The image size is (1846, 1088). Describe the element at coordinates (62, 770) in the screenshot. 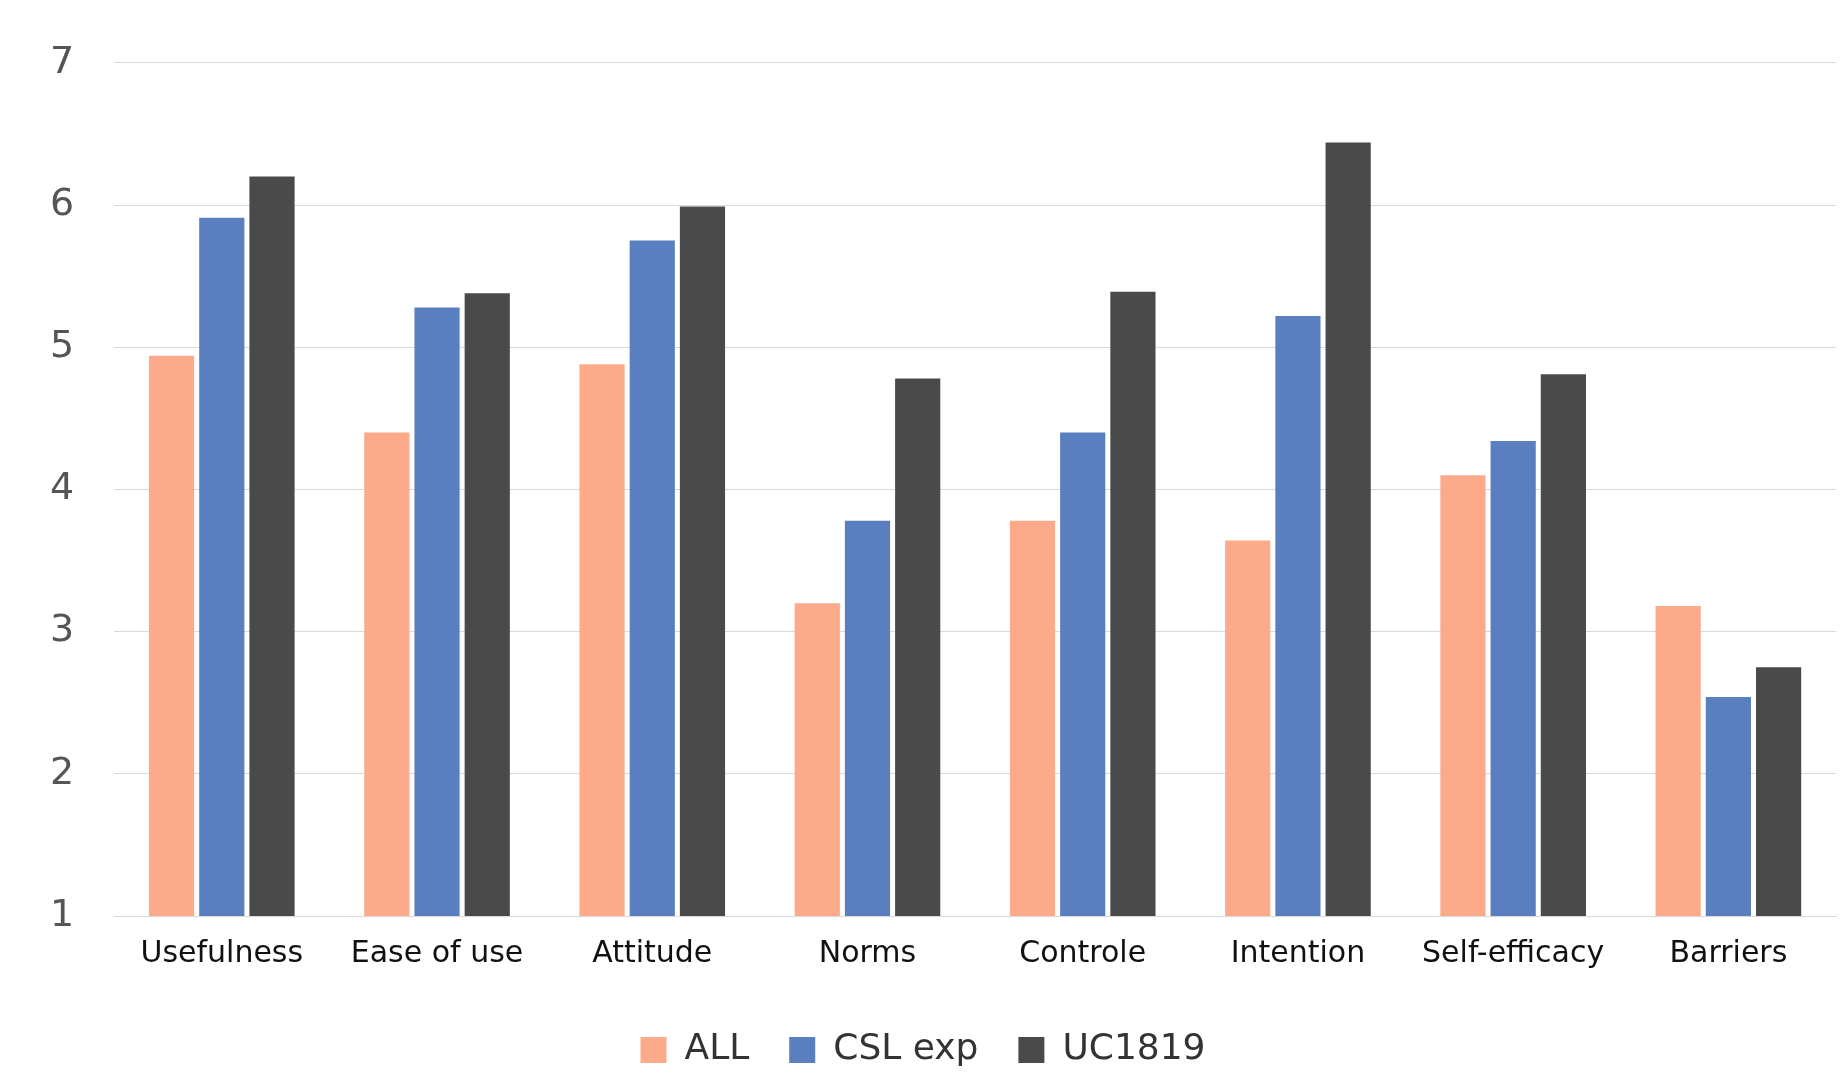

I see `y-tick-label: 2` at that location.